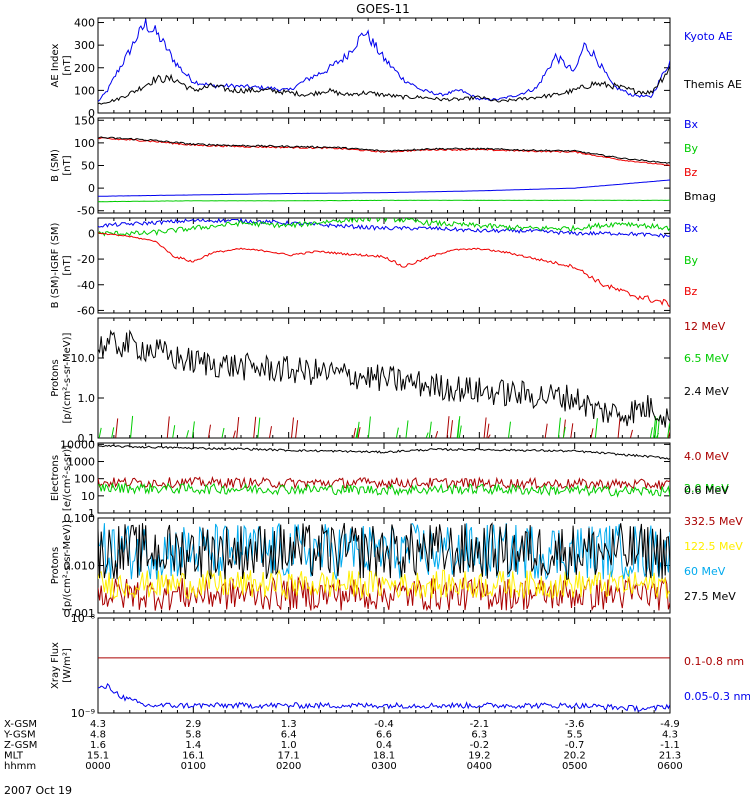 The height and width of the screenshot is (800, 750). I want to click on legend-label: 27.5 MeV, so click(710, 596).